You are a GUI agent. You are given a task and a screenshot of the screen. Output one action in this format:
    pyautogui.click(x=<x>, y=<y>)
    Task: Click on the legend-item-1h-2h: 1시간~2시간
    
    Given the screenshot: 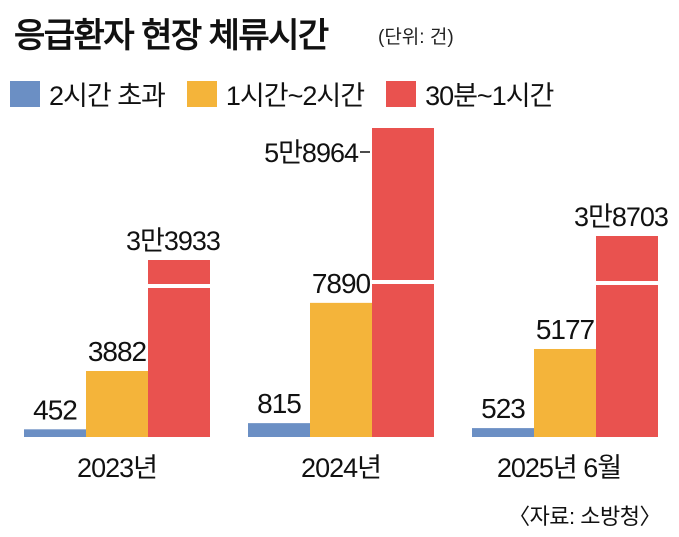 What is the action you would take?
    pyautogui.click(x=275, y=93)
    